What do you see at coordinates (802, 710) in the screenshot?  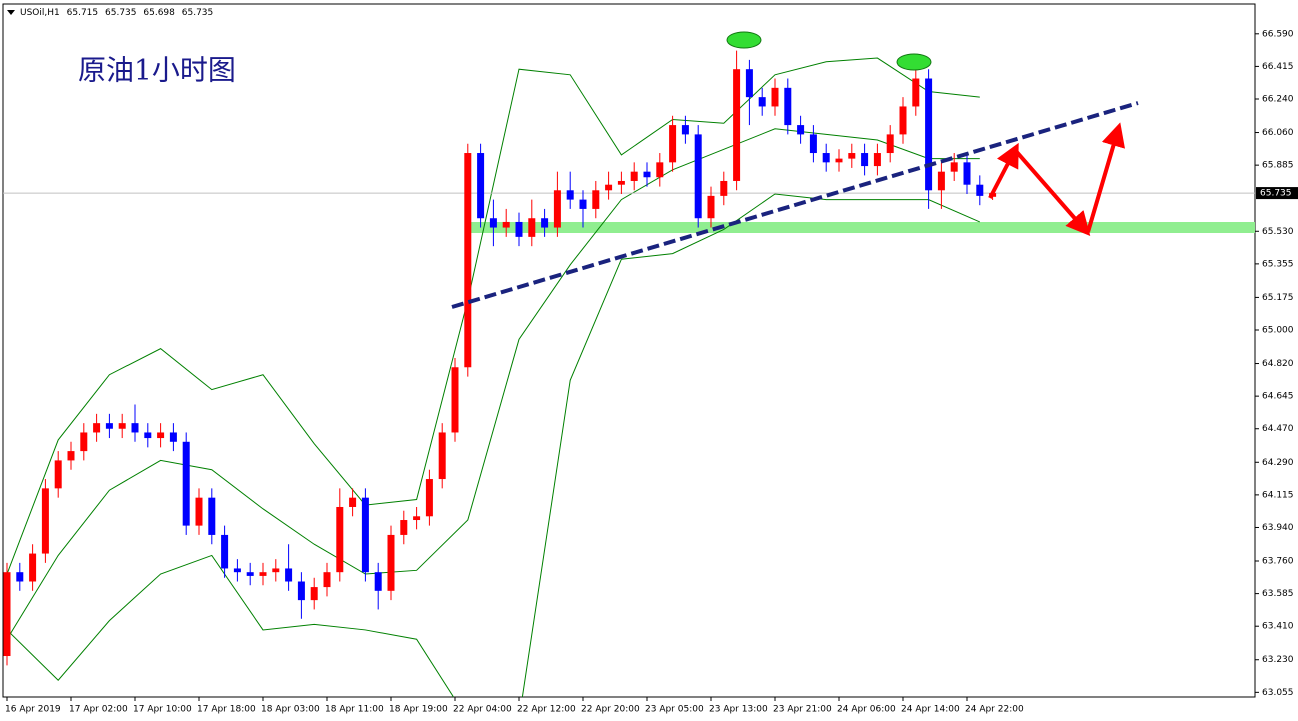 I see `x-tick-label: 23 Apr 21:00` at bounding box center [802, 710].